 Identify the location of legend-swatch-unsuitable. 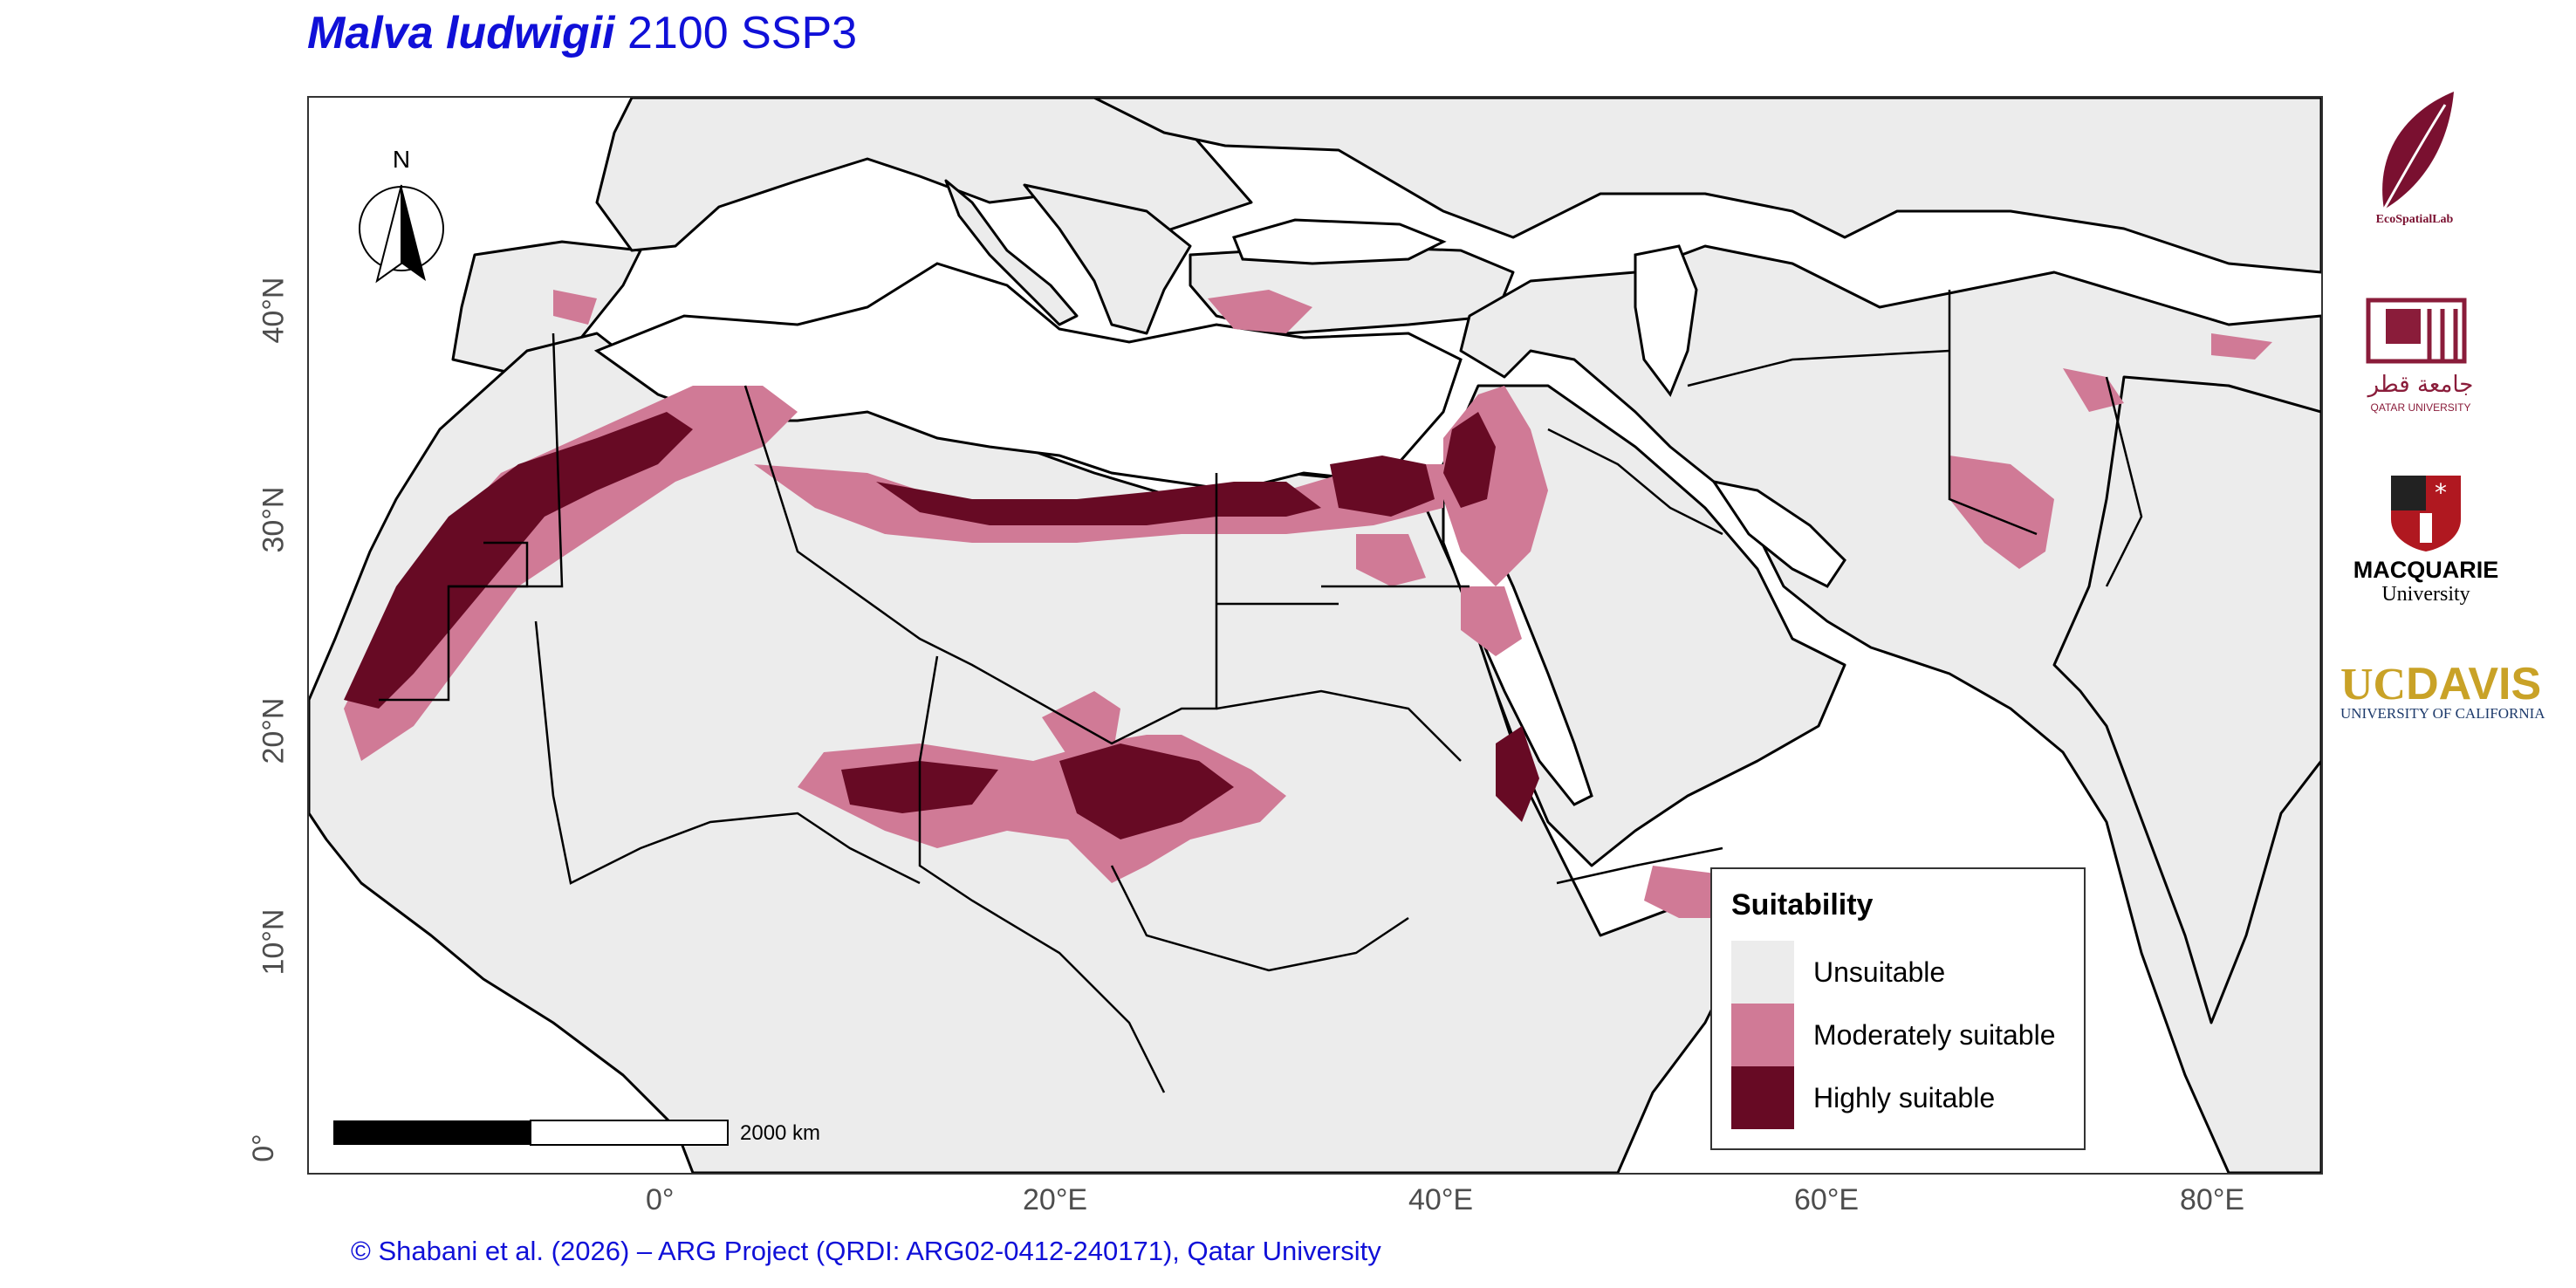
(1763, 972).